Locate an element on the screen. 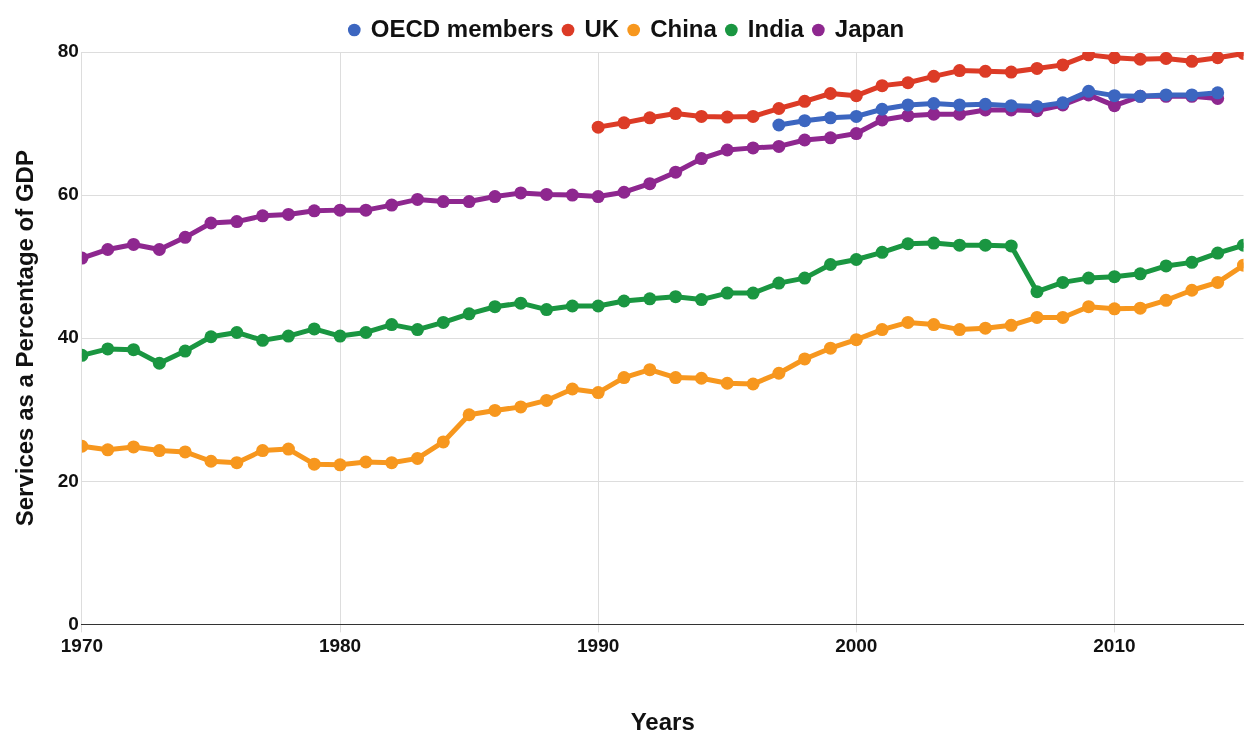 Image resolution: width=1258 pixels, height=750 pixels. x-tick-label: 2010 is located at coordinates (1114, 646).